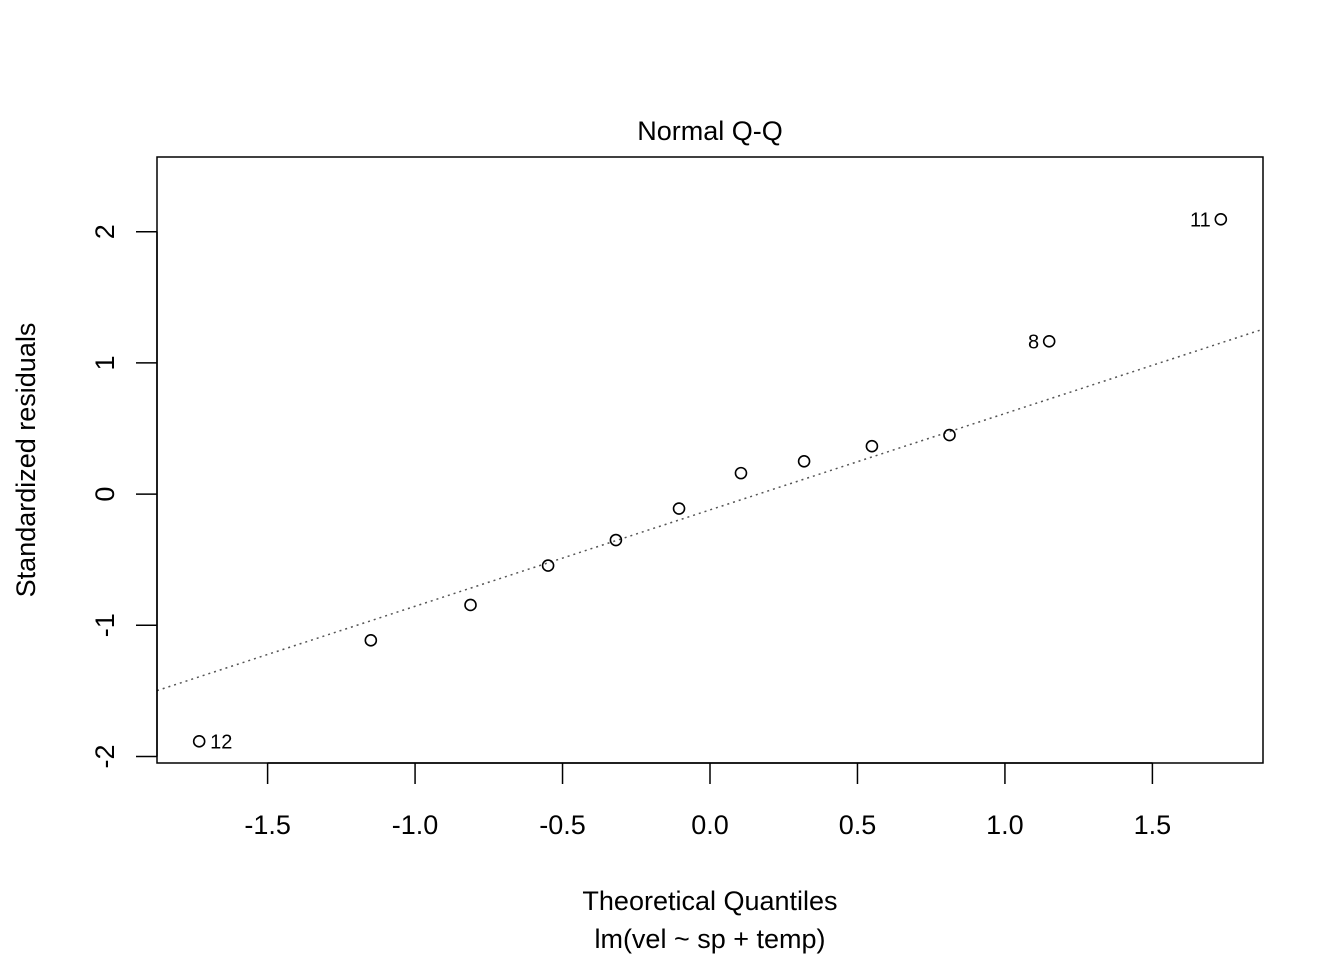 This screenshot has width=1344, height=960. I want to click on x-tick-label: 1.5, so click(1153, 825).